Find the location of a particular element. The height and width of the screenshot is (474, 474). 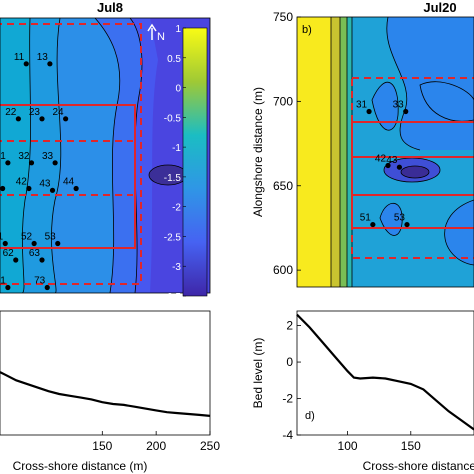

y-tick-label: -2 is located at coordinates (287, 399).